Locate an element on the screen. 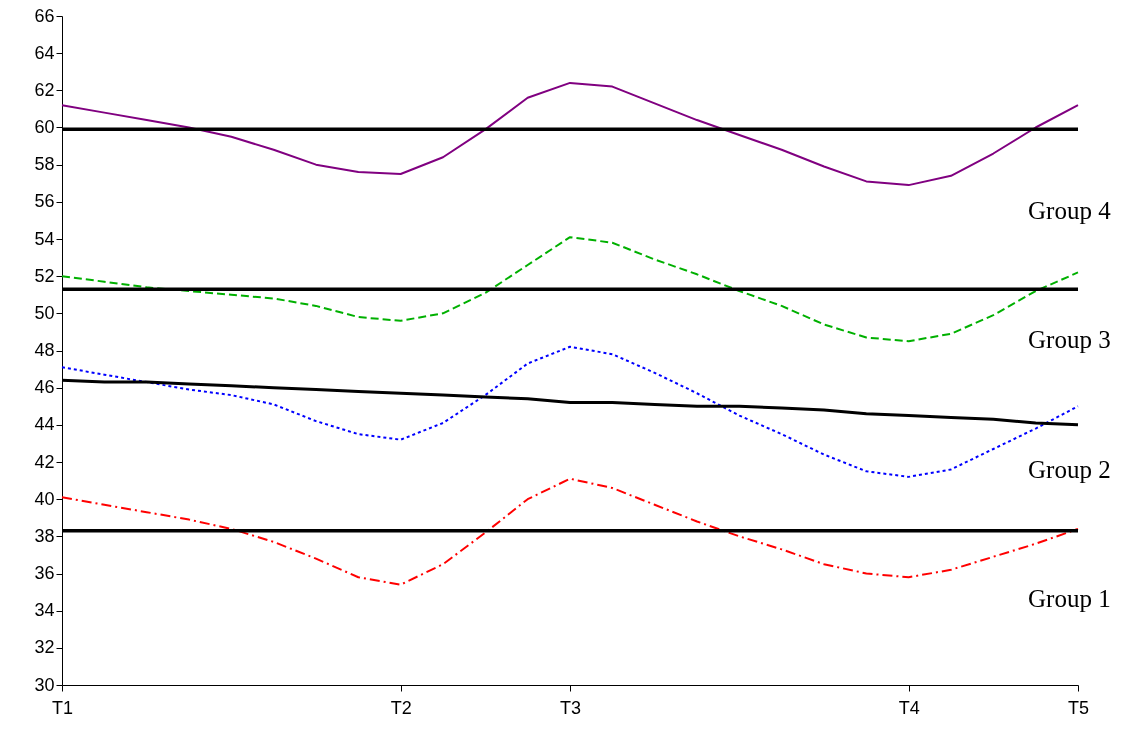 The width and height of the screenshot is (1147, 732). y-tick-label: 30 is located at coordinates (44, 684).